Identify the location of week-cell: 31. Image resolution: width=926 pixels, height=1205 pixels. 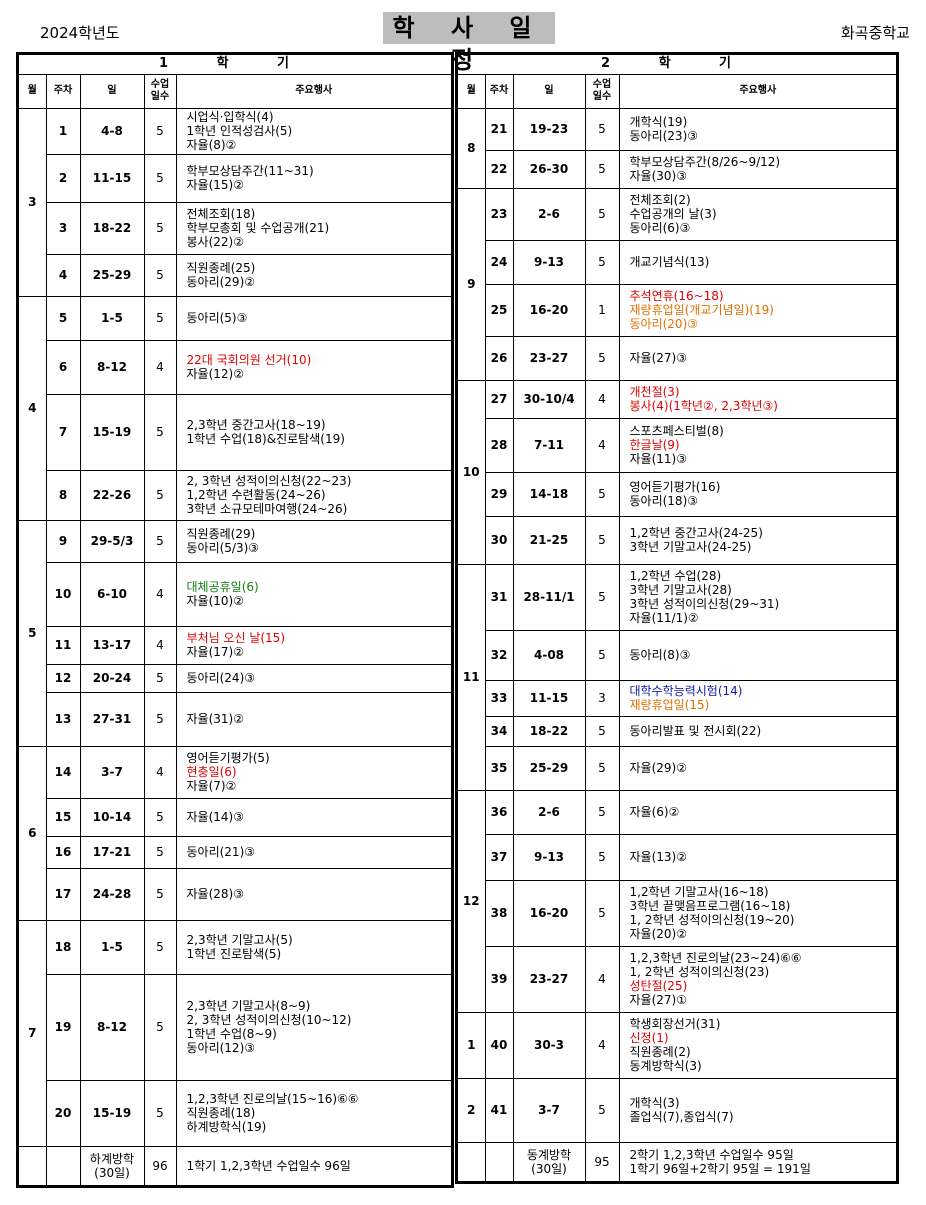
(499, 597).